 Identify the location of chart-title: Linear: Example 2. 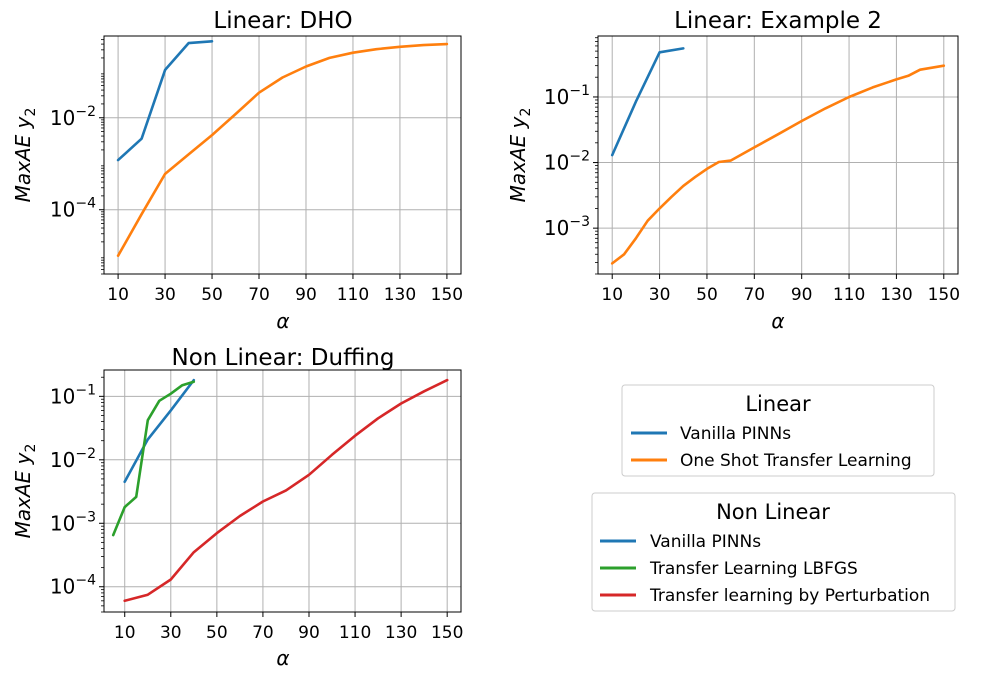
(778, 21).